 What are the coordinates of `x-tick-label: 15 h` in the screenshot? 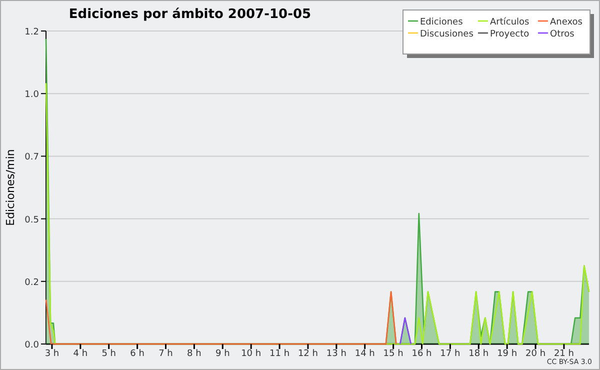 It's located at (393, 354).